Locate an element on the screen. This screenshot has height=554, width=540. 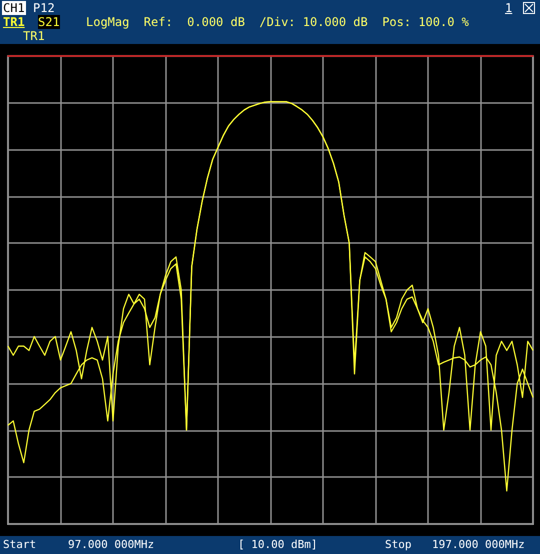
text: Start is located at coordinates (19, 544).